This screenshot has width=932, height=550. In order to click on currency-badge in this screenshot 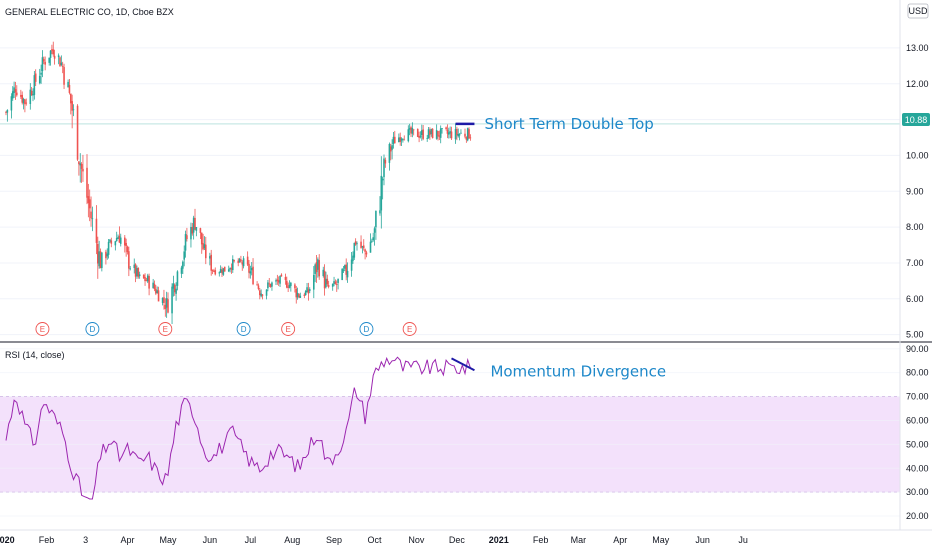, I will do `click(918, 11)`.